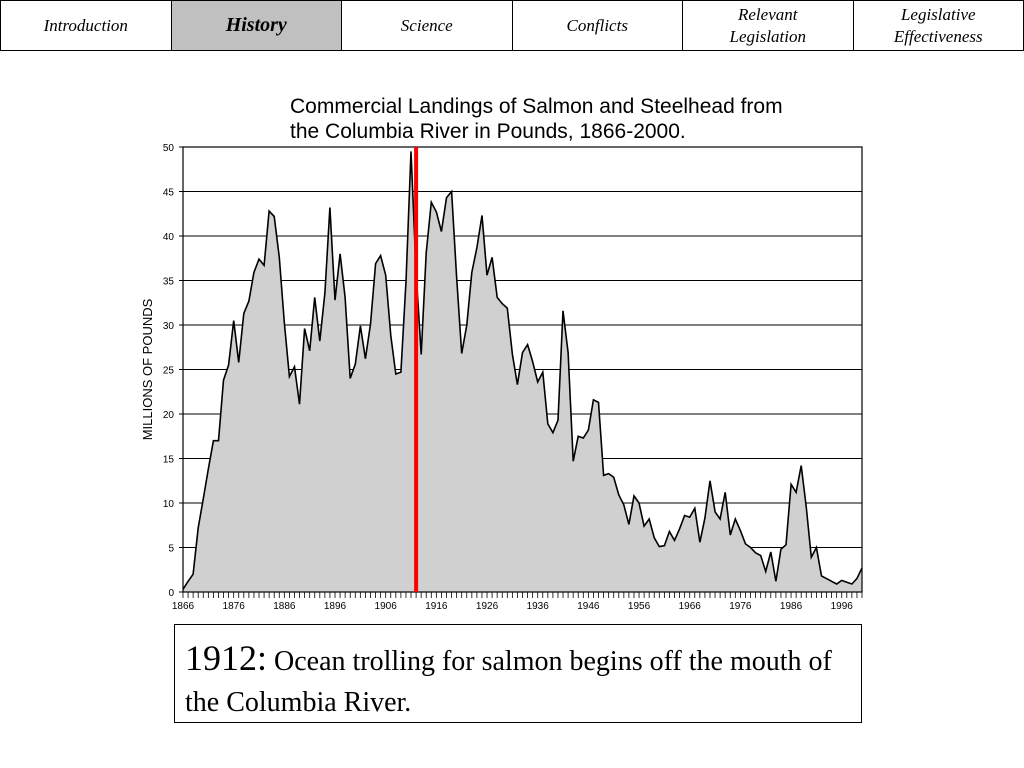 Image resolution: width=1024 pixels, height=768 pixels. Describe the element at coordinates (169, 460) in the screenshot. I see `y-tick-label: 15` at that location.